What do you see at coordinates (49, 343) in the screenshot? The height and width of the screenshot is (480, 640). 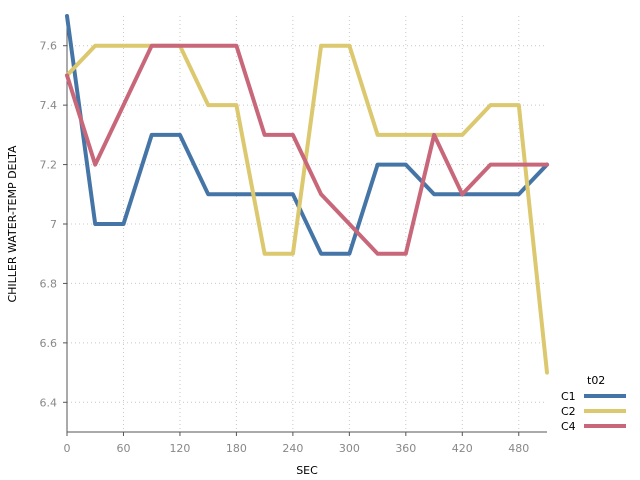 I see `y-tick-label: 6.6` at bounding box center [49, 343].